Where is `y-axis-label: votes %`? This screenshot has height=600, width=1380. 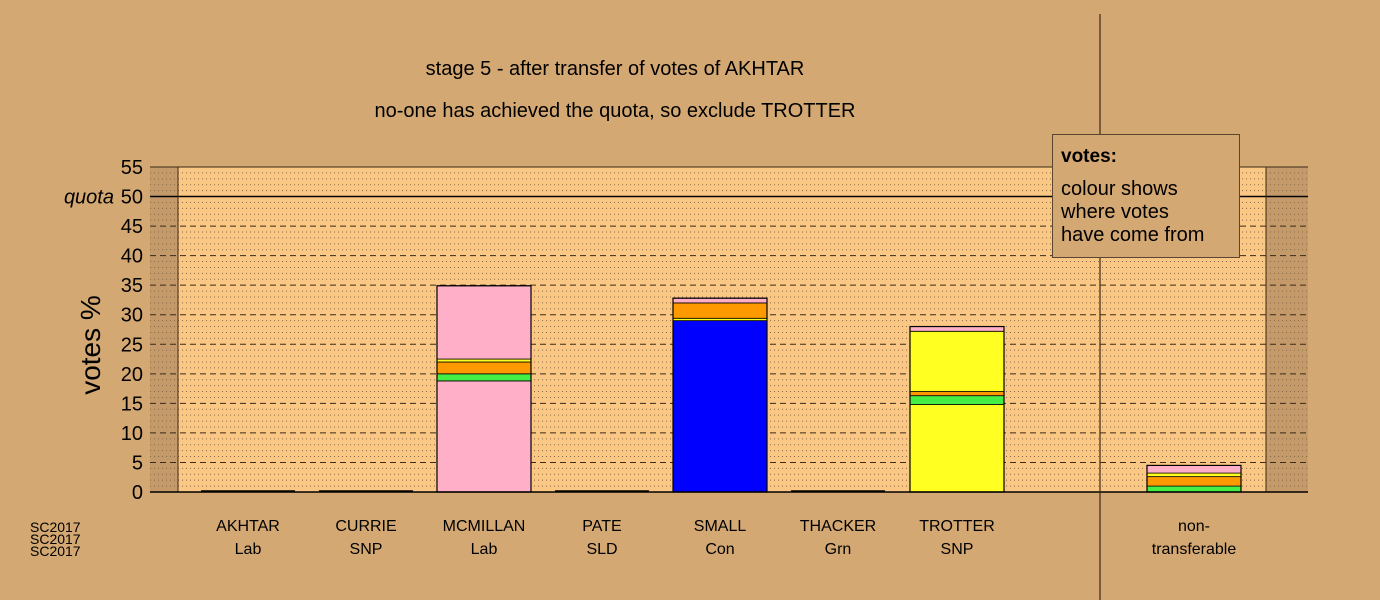 y-axis-label: votes % is located at coordinates (90, 345).